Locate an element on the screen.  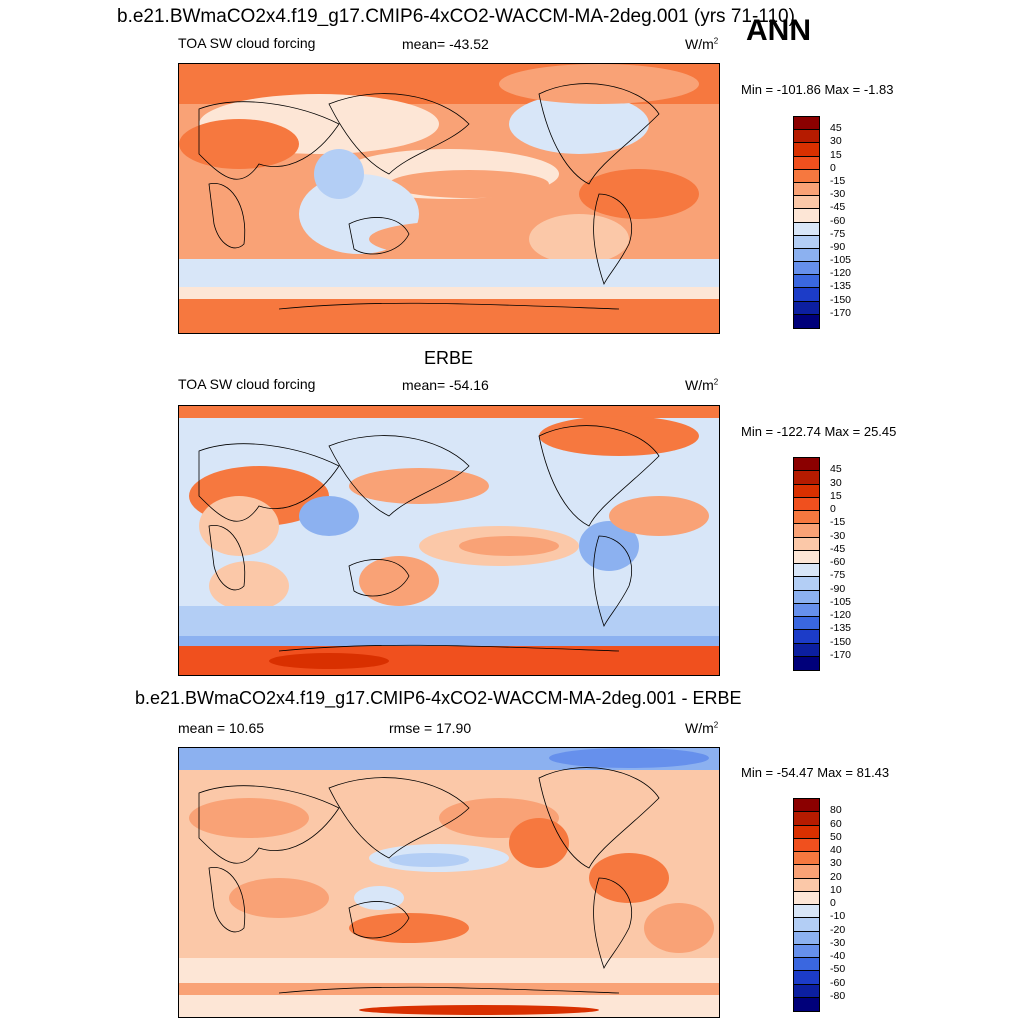
panel3-map-plot is located at coordinates (449, 882).